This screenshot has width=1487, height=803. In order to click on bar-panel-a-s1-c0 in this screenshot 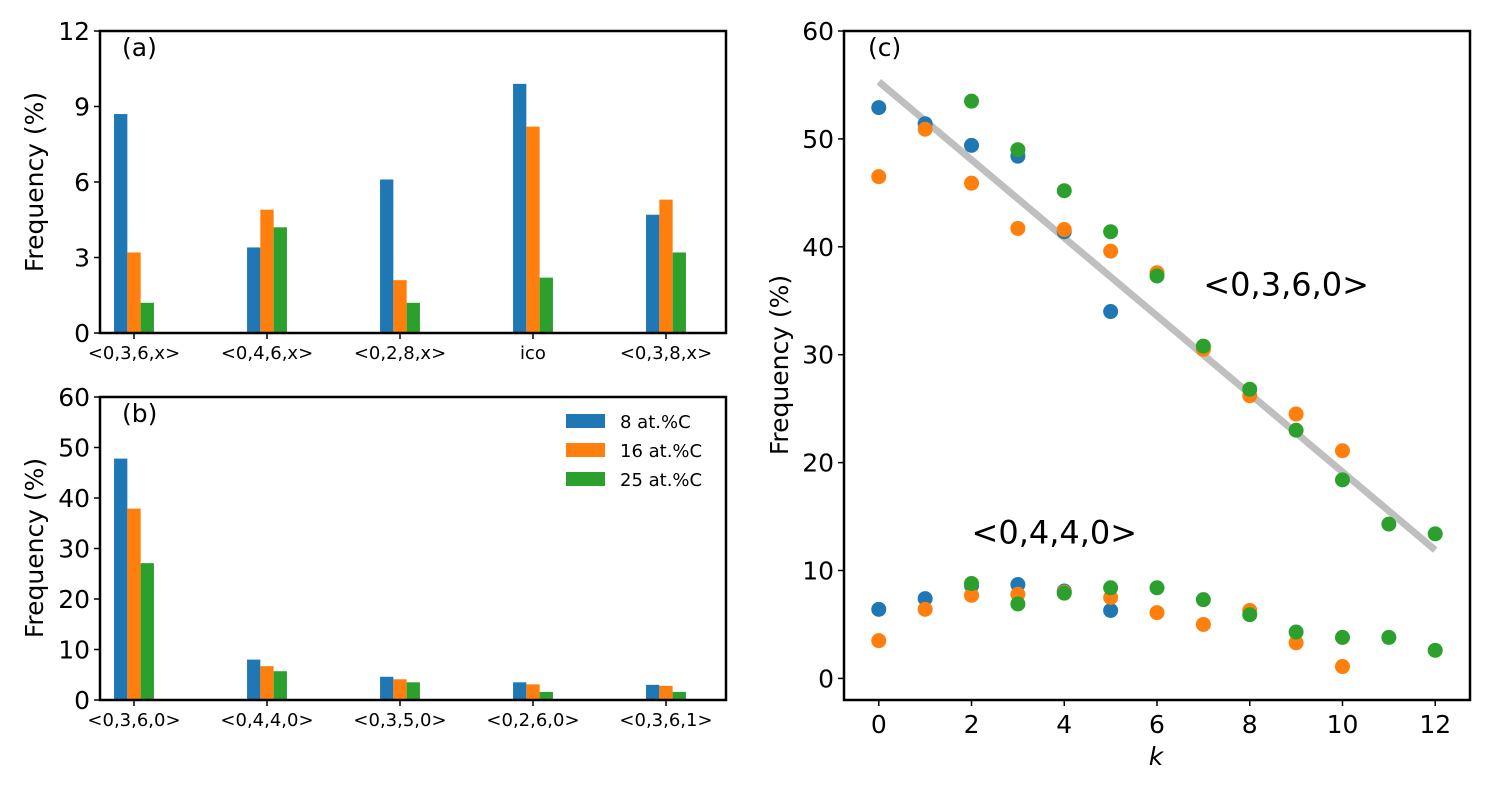, I will do `click(134, 292)`.